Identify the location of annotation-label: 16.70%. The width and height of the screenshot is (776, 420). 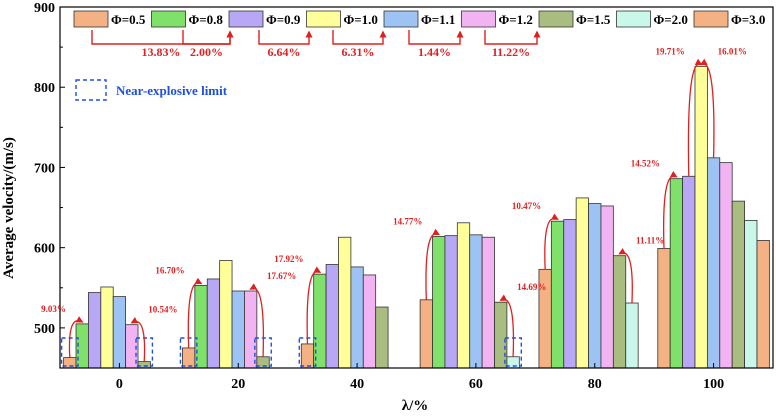
(169, 270).